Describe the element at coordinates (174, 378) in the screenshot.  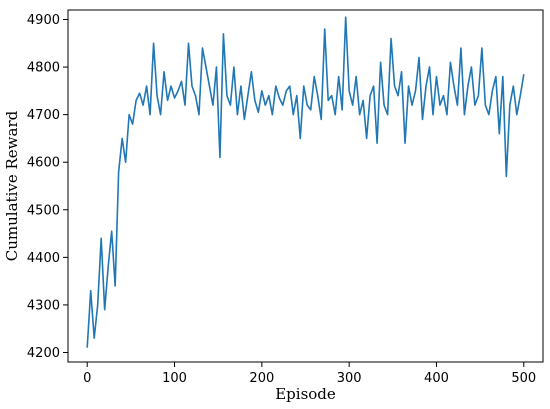
I see `x-tick-label: 100` at that location.